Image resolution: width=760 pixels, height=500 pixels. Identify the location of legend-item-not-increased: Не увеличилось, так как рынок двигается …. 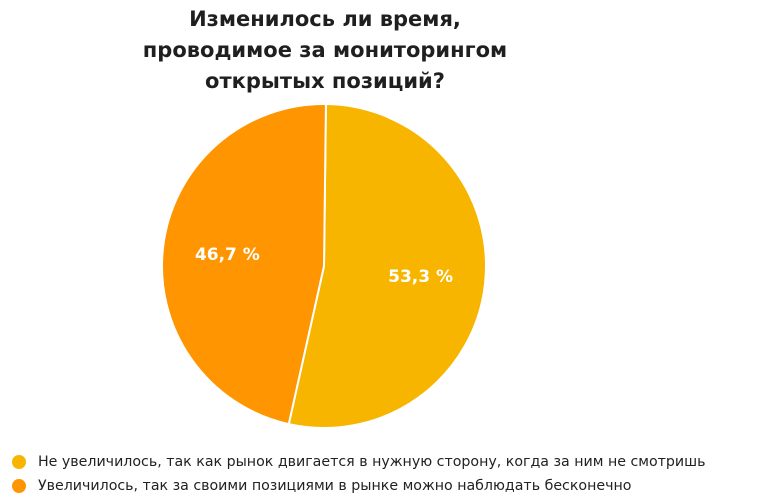
(384, 462).